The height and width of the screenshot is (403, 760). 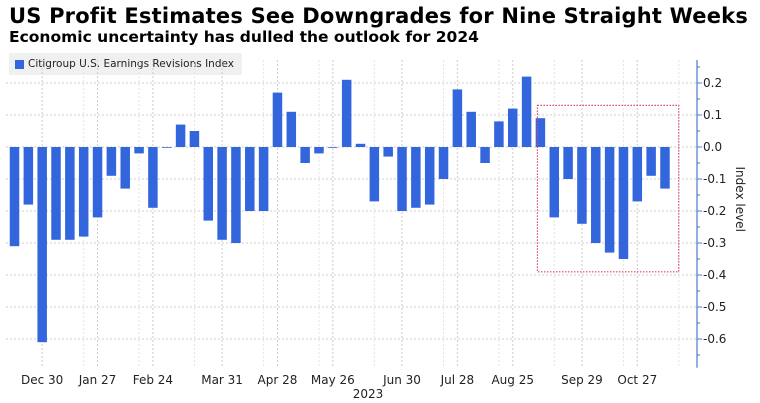 What do you see at coordinates (222, 380) in the screenshot?
I see `x-tick-label: Mar 31` at bounding box center [222, 380].